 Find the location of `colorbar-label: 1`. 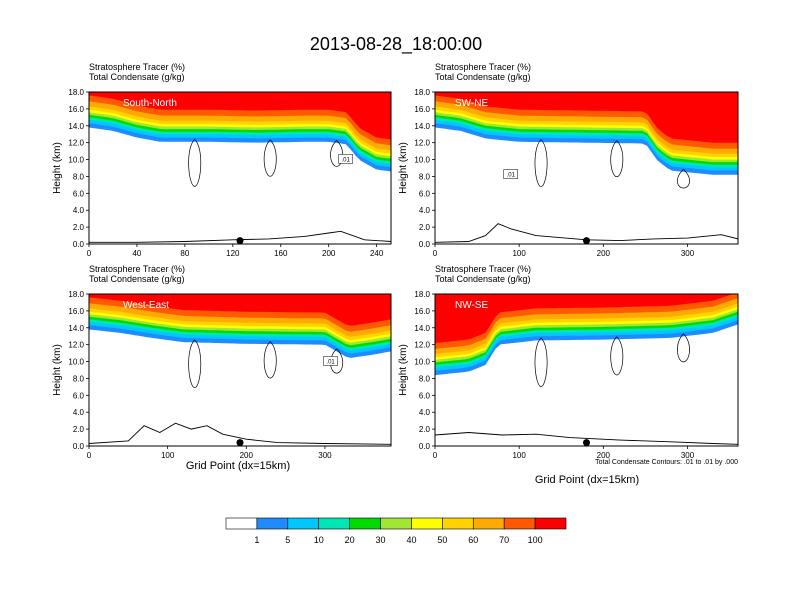

colorbar-label: 1 is located at coordinates (256, 540).